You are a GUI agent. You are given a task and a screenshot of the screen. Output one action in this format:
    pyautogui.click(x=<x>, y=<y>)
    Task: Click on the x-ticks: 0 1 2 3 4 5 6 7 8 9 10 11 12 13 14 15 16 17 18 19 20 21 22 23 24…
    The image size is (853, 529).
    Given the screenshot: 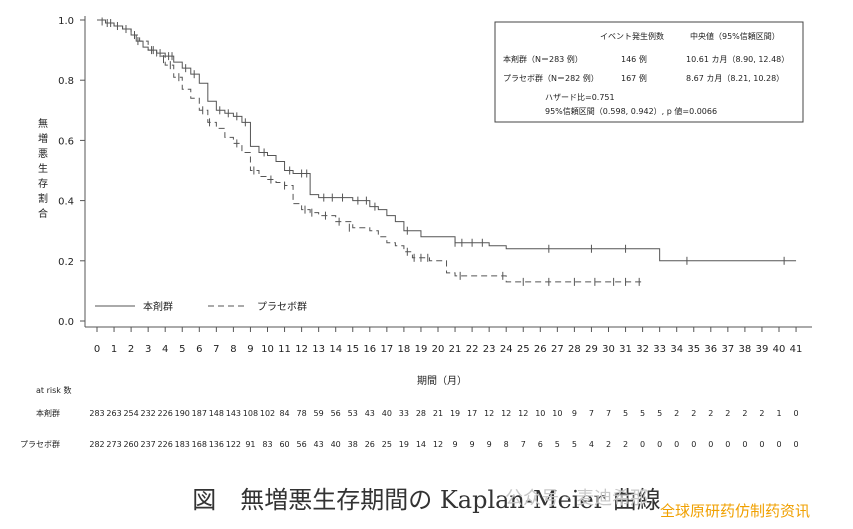 What is the action you would take?
    pyautogui.click(x=448, y=341)
    